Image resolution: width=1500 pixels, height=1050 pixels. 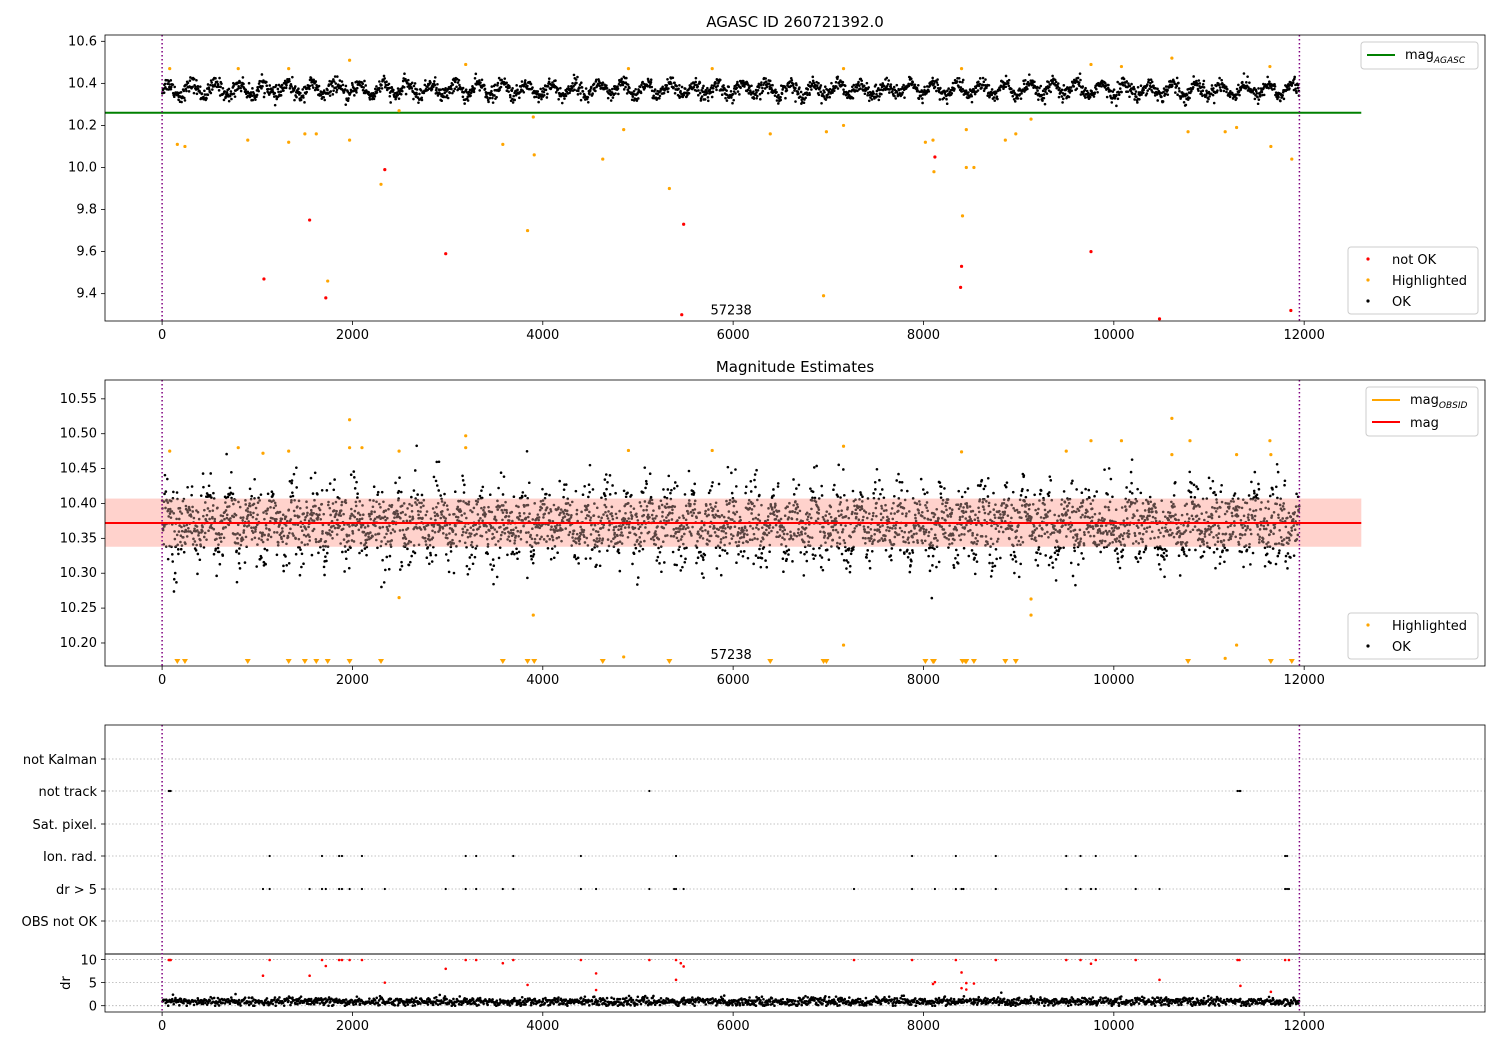 What do you see at coordinates (1368, 280) in the screenshot?
I see `legend-highlighted-marker` at bounding box center [1368, 280].